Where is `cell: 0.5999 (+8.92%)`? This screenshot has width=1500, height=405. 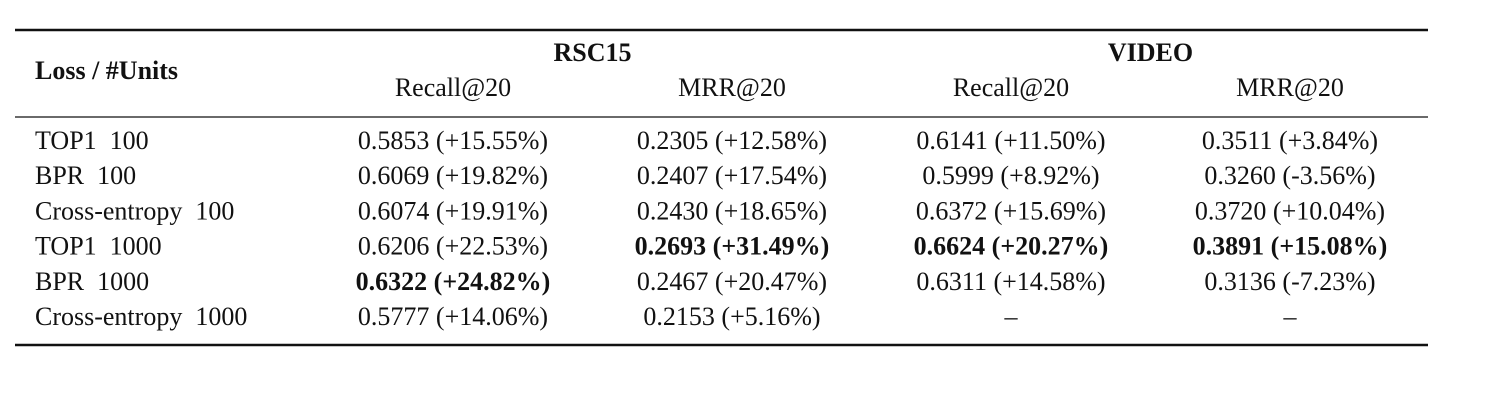
cell: 0.5999 (+8.92%) is located at coordinates (1010, 175).